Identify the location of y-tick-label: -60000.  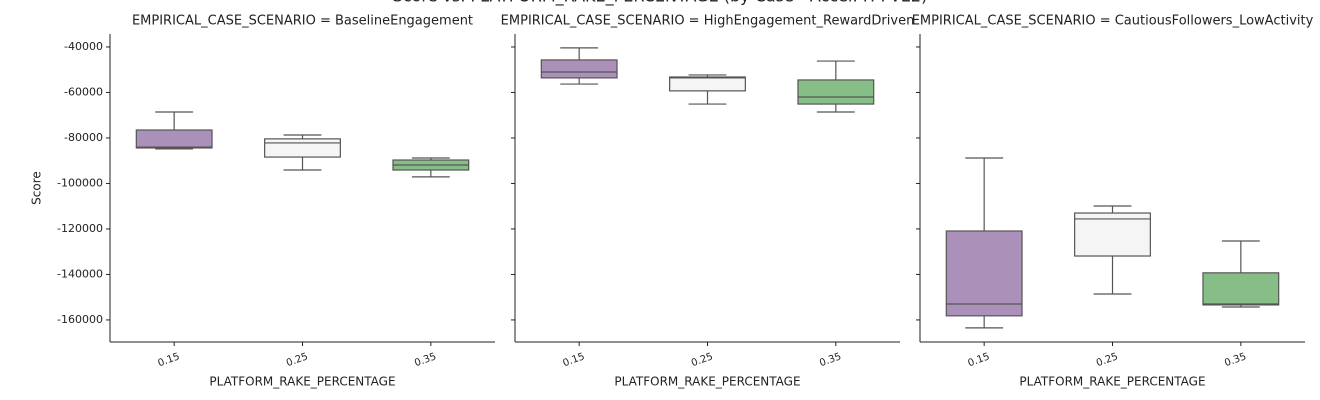
(83, 91).